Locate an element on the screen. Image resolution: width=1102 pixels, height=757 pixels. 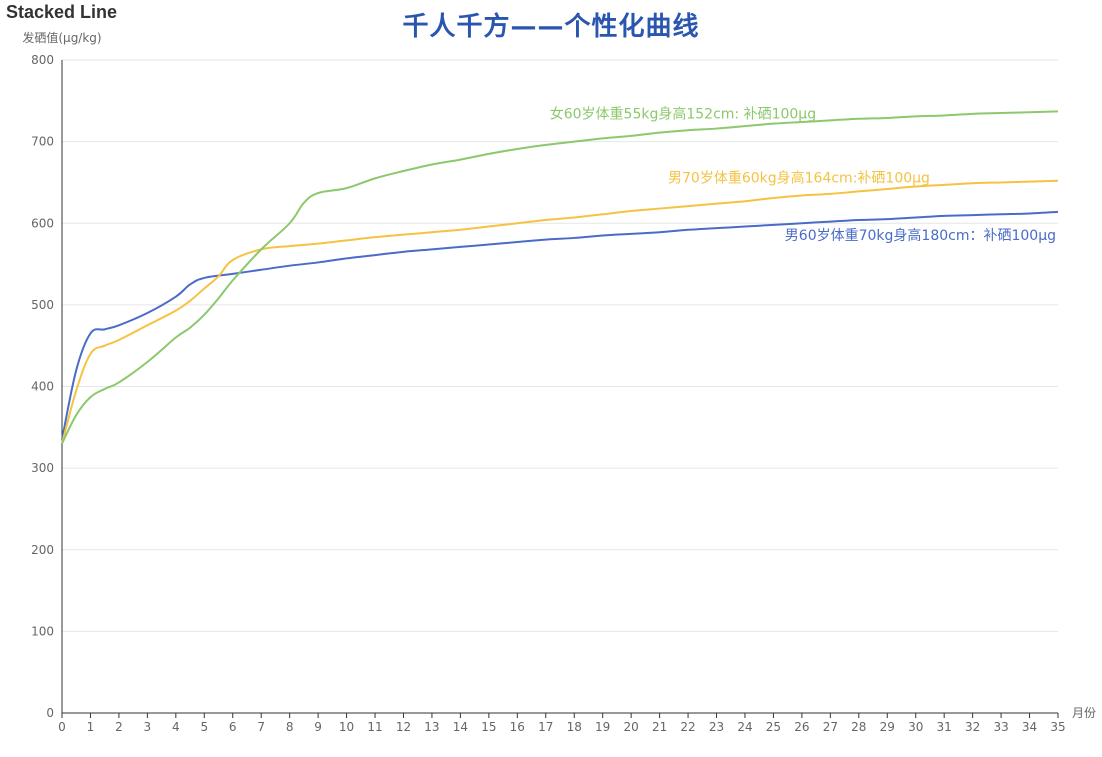
x-tick-label: 33 is located at coordinates (1000, 727).